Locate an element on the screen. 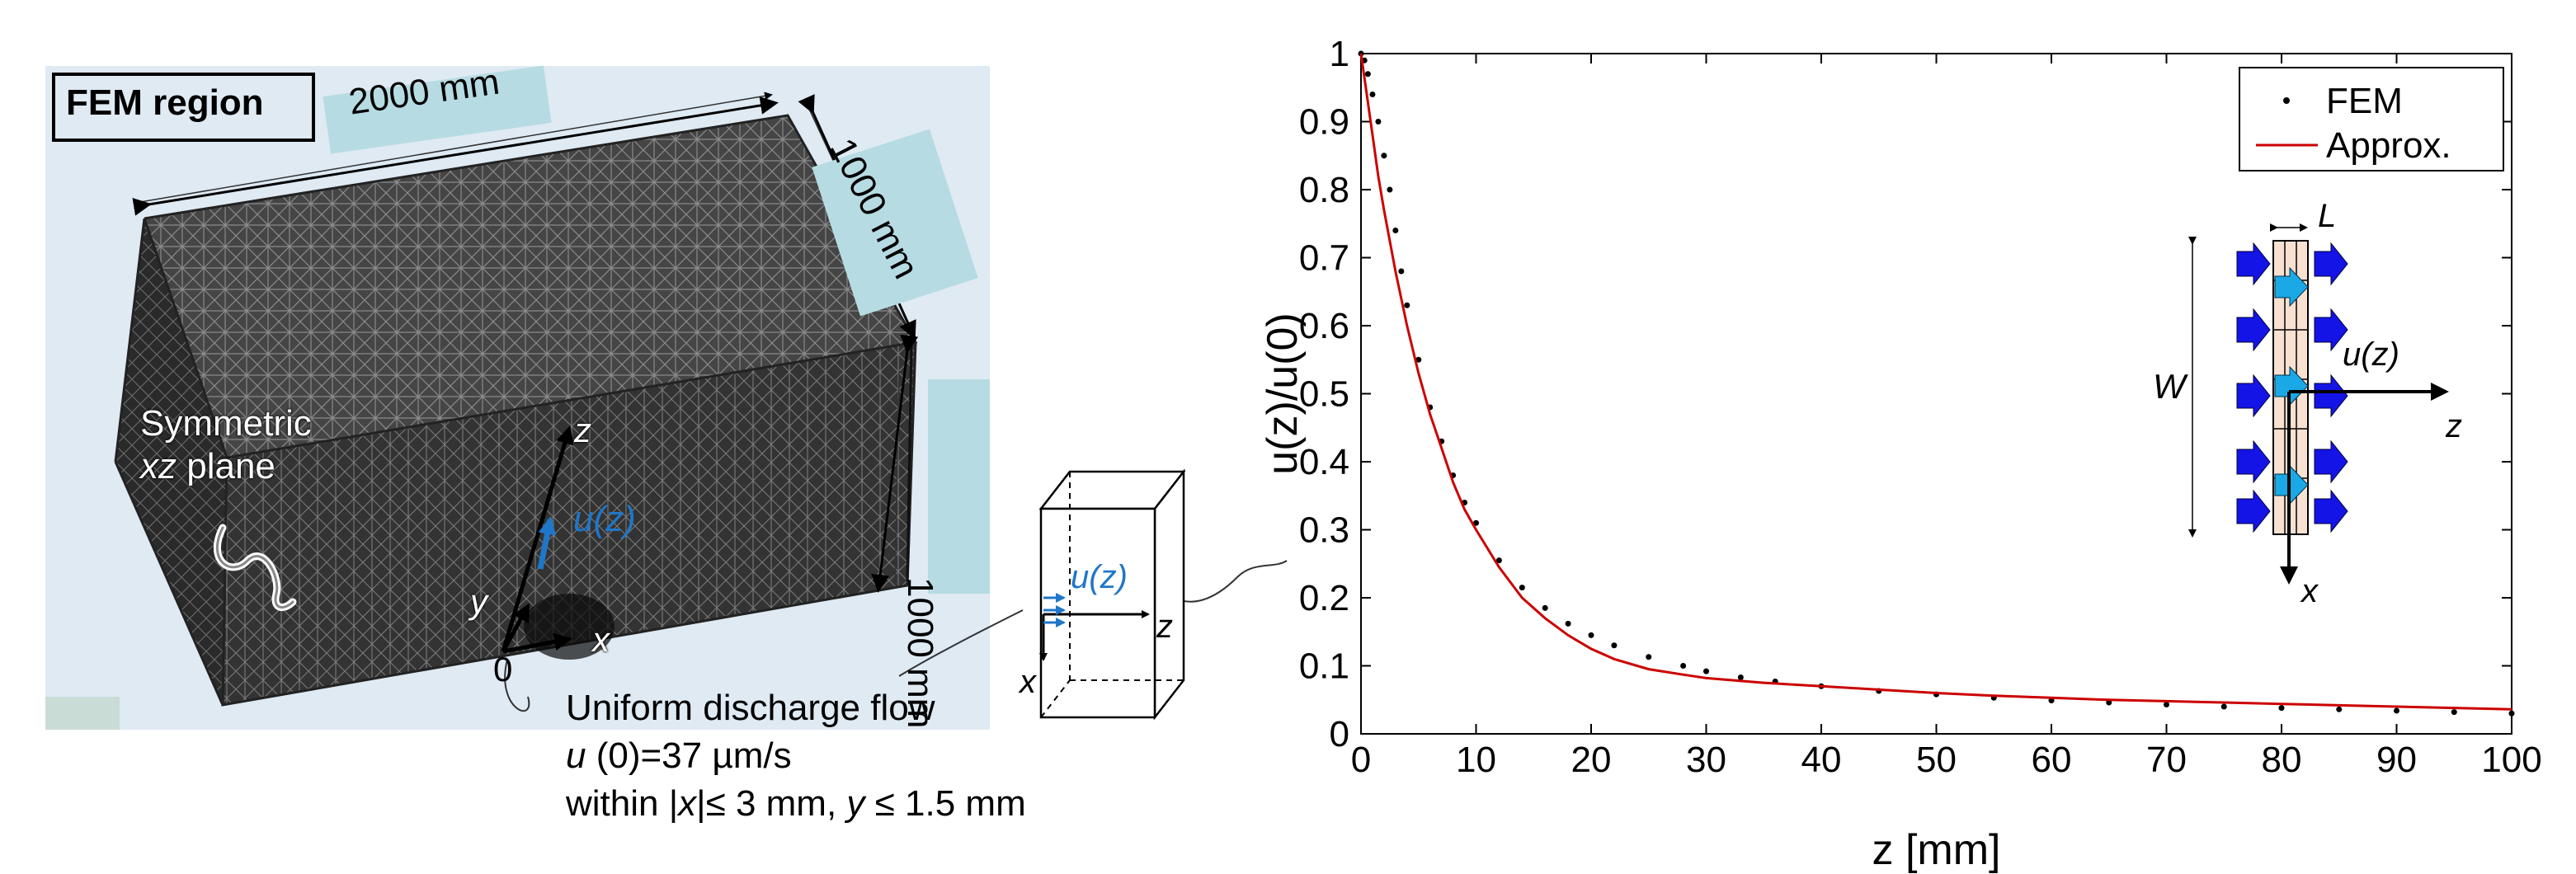  discharge-y-limit: ≤ 1.5 mm is located at coordinates (945, 804).